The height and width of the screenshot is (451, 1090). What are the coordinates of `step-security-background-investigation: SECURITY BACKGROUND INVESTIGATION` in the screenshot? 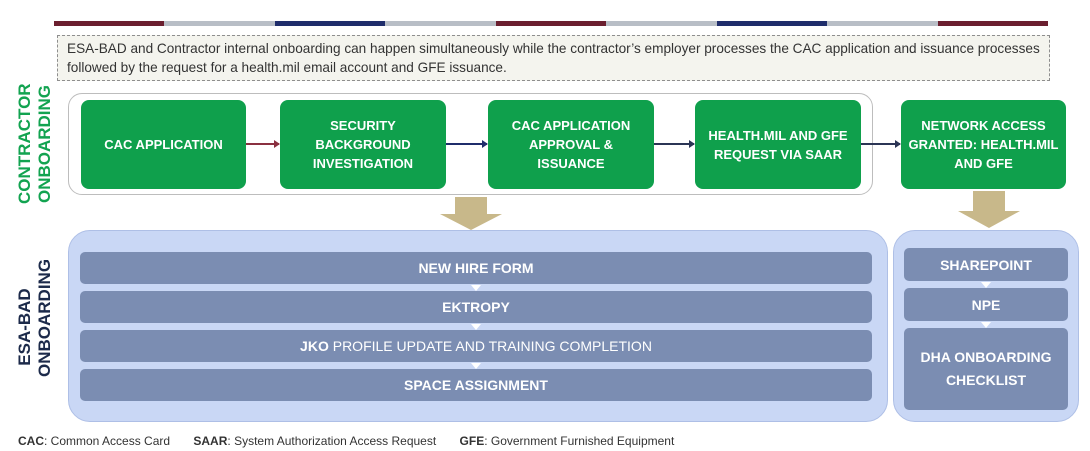 It's located at (363, 144).